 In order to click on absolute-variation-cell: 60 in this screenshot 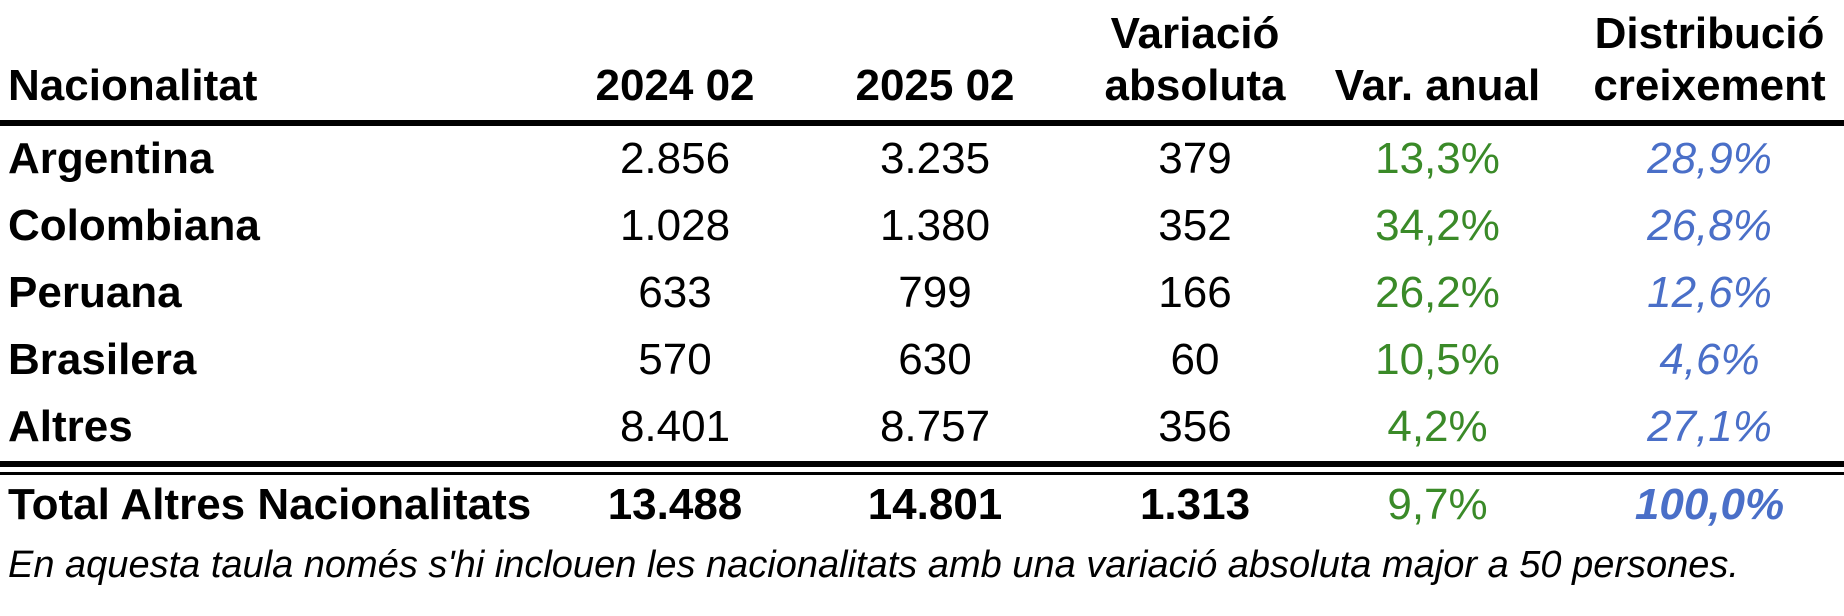, I will do `click(1195, 360)`.